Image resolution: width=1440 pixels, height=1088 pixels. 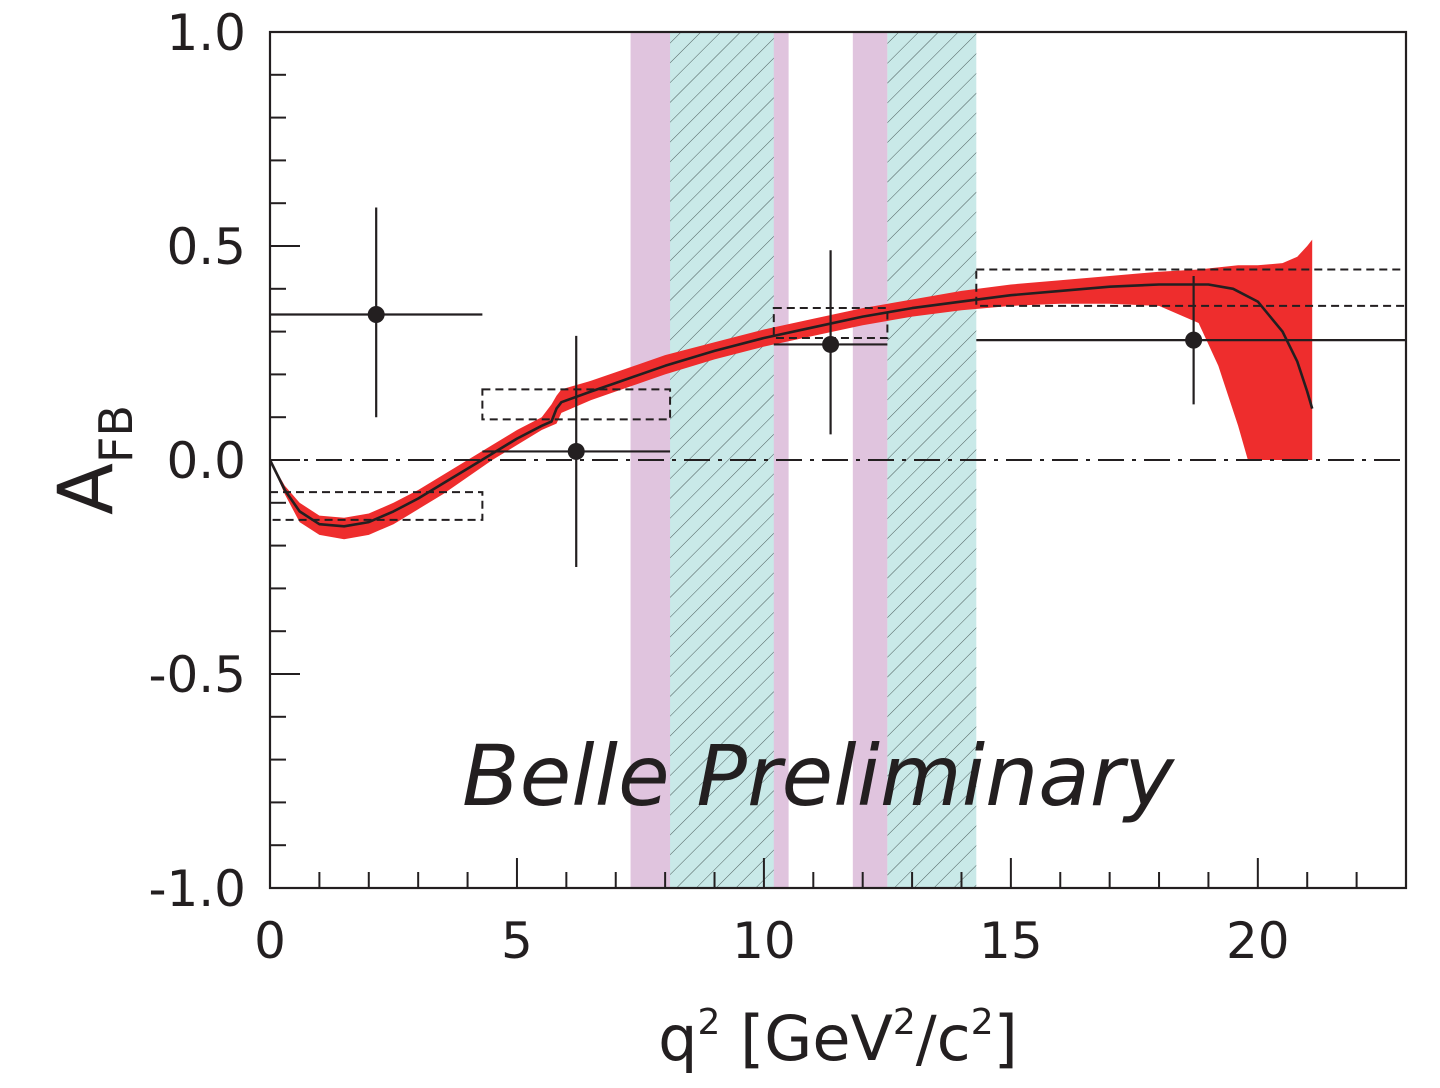 I want to click on watermark-text: Belle Preliminary, so click(x=818, y=776).